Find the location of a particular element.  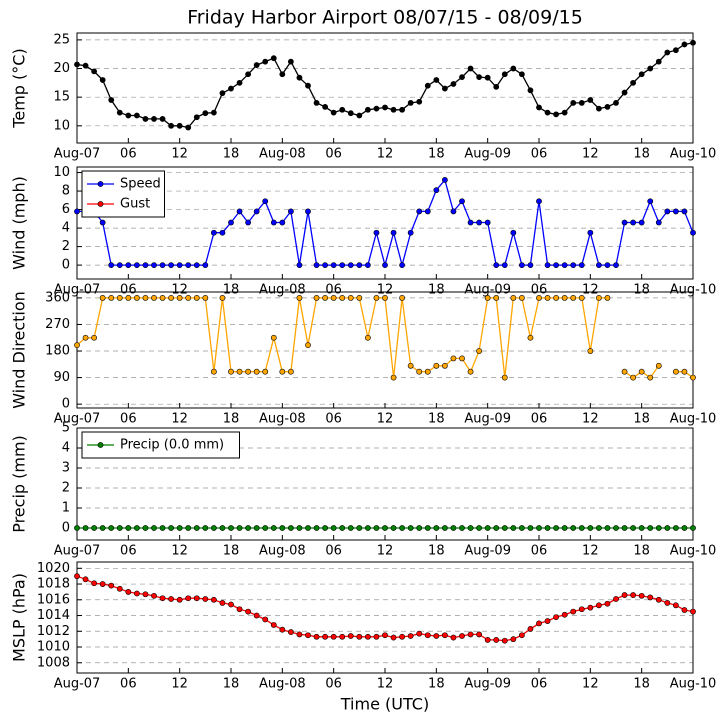

y-tick-label: 180 is located at coordinates (57, 351).